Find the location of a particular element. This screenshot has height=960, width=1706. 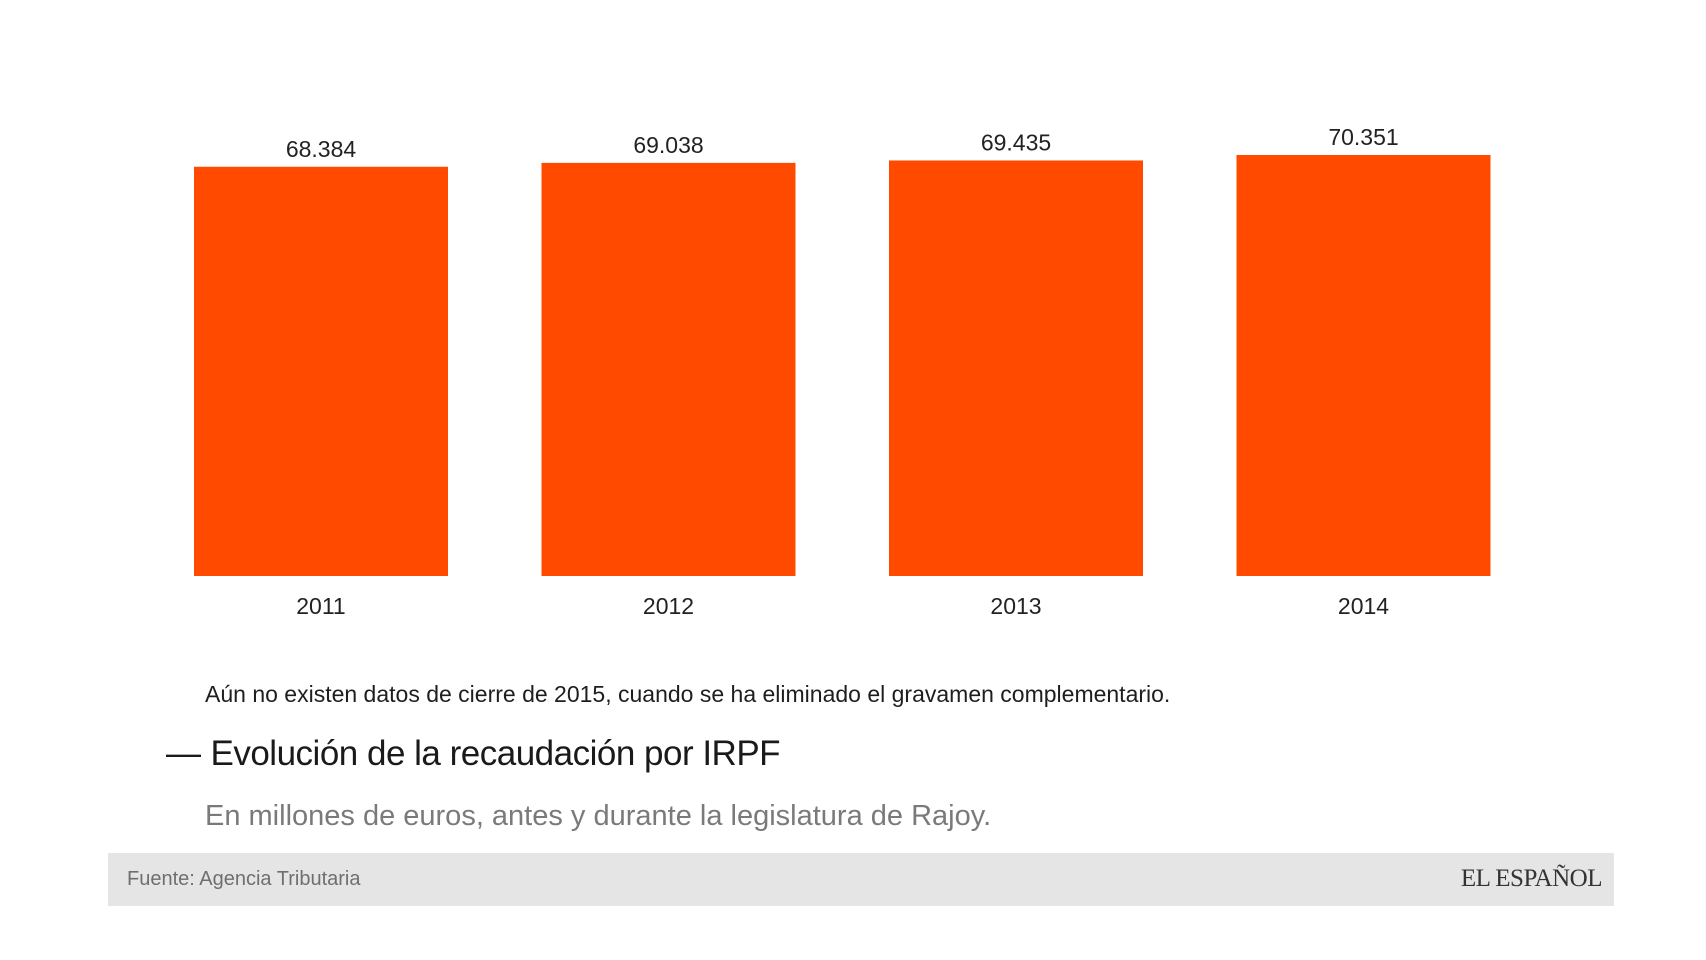

chart-title: — Evolución de la recaudación por IRPF is located at coordinates (473, 754).